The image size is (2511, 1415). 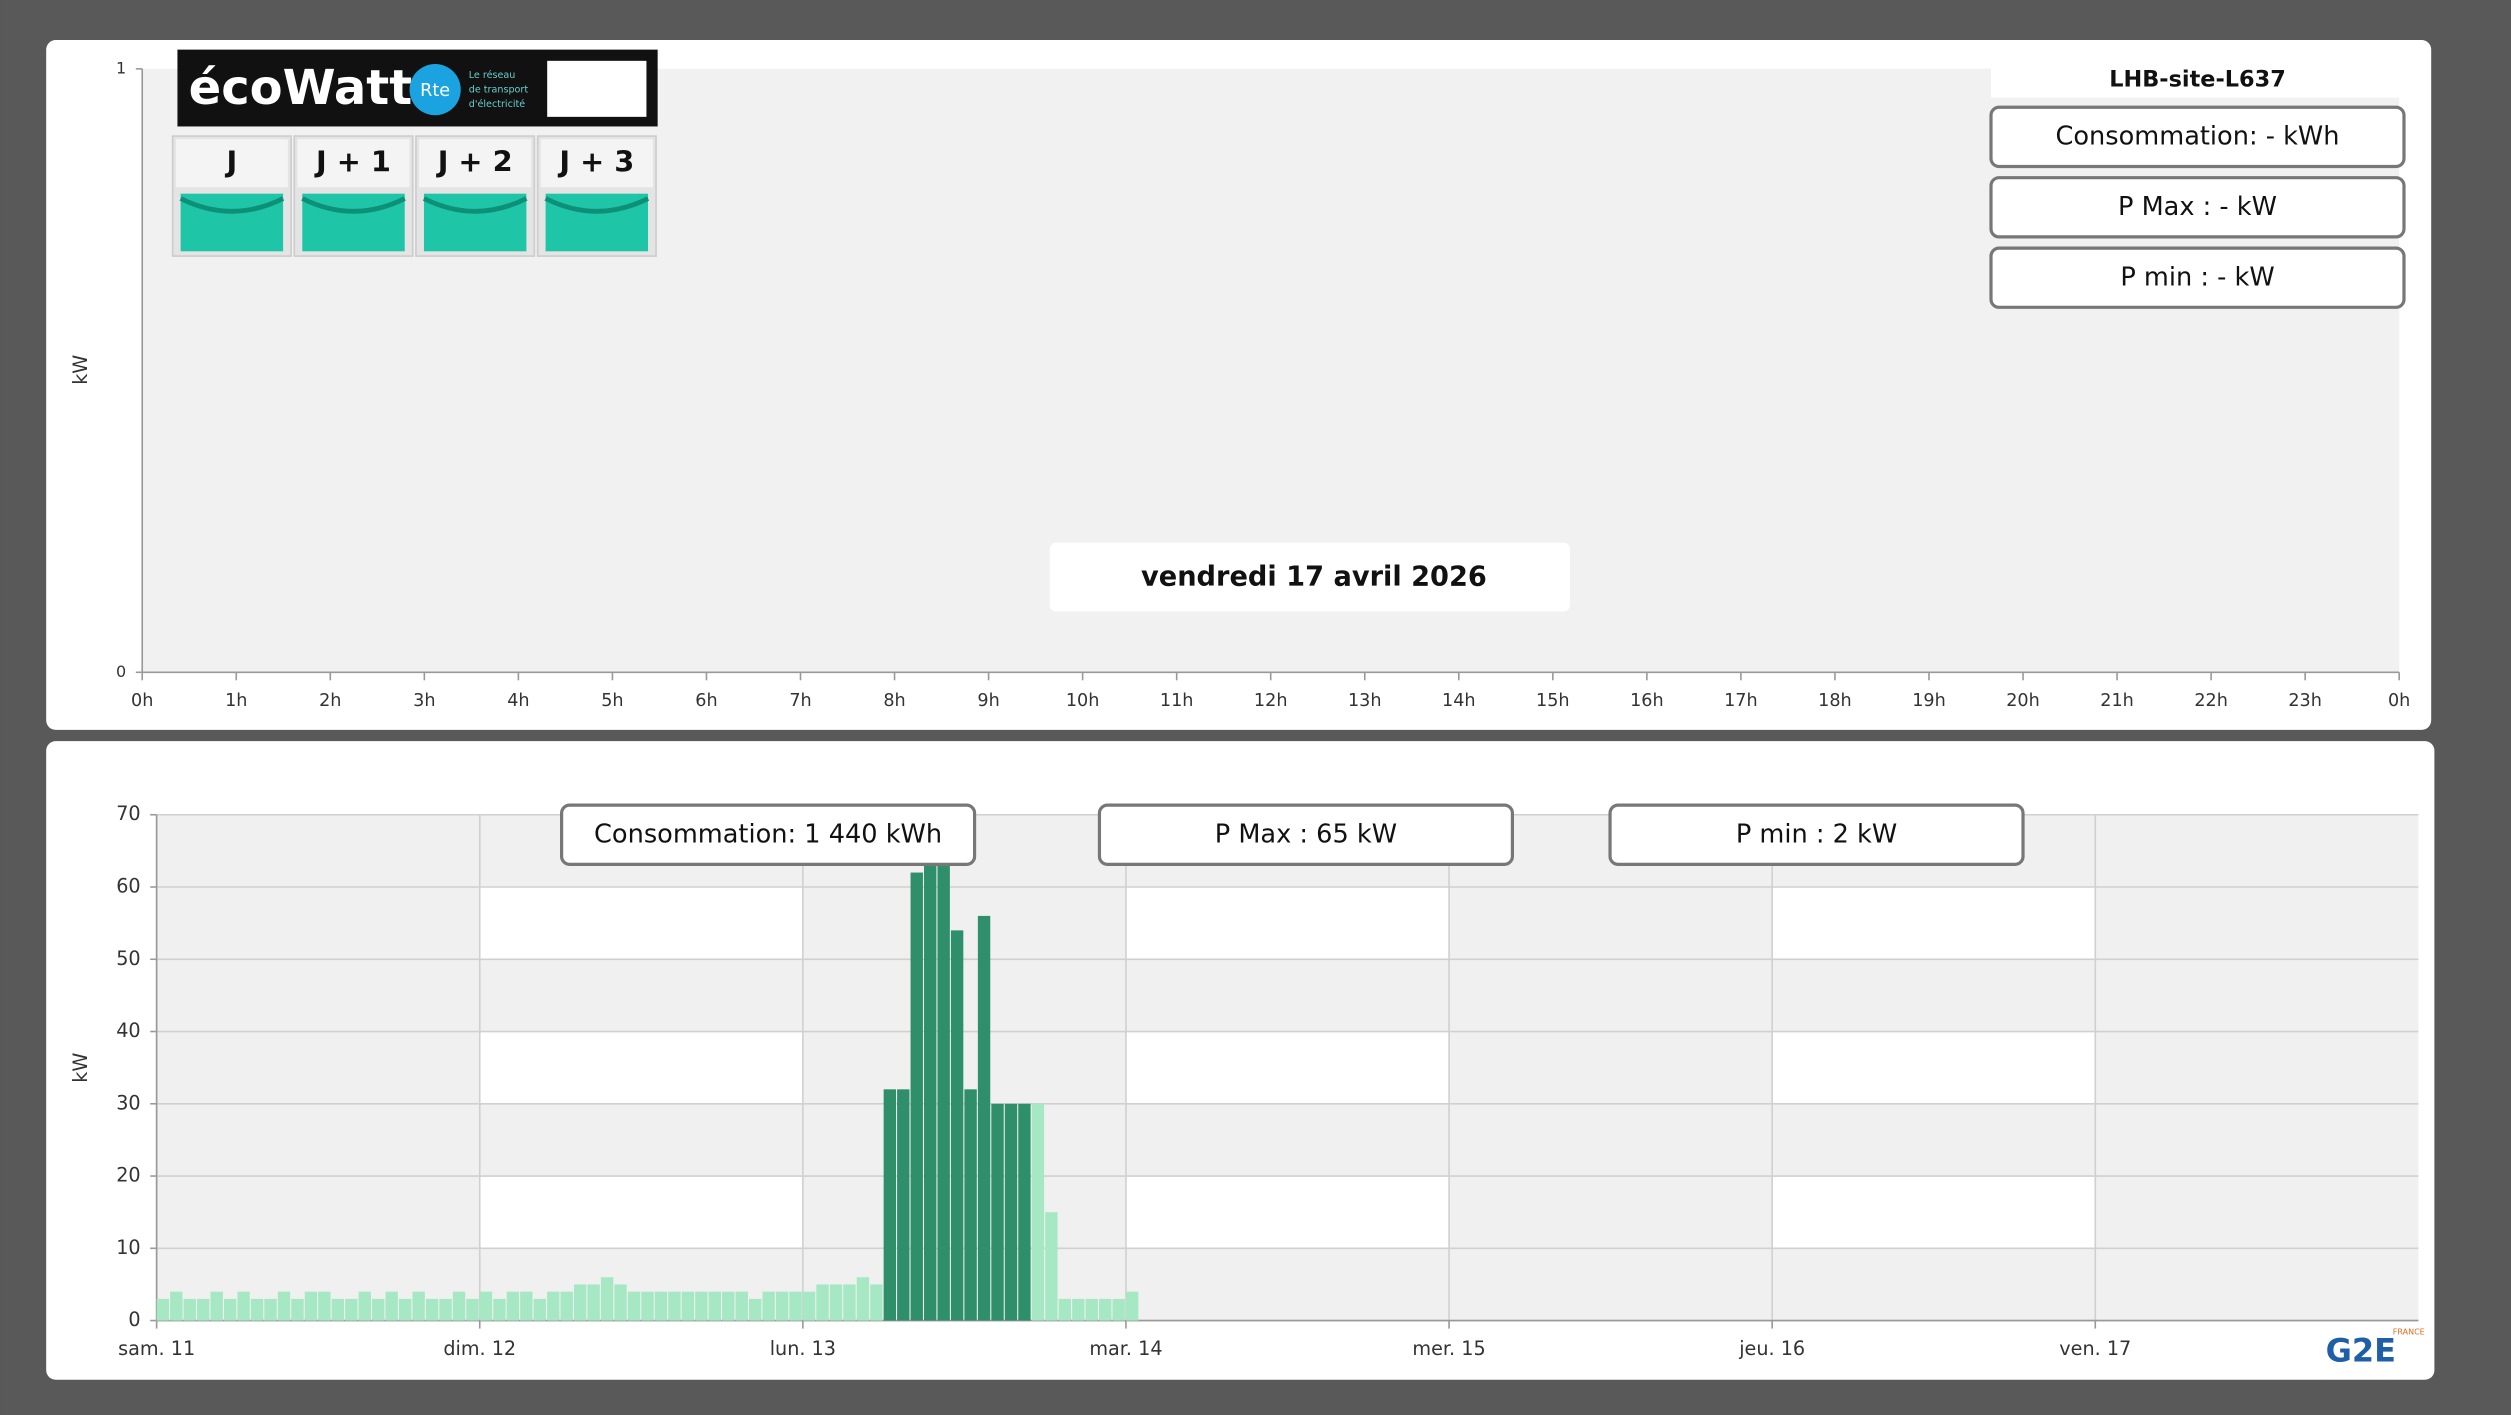 I want to click on day-label: J + 3, so click(x=595, y=161).